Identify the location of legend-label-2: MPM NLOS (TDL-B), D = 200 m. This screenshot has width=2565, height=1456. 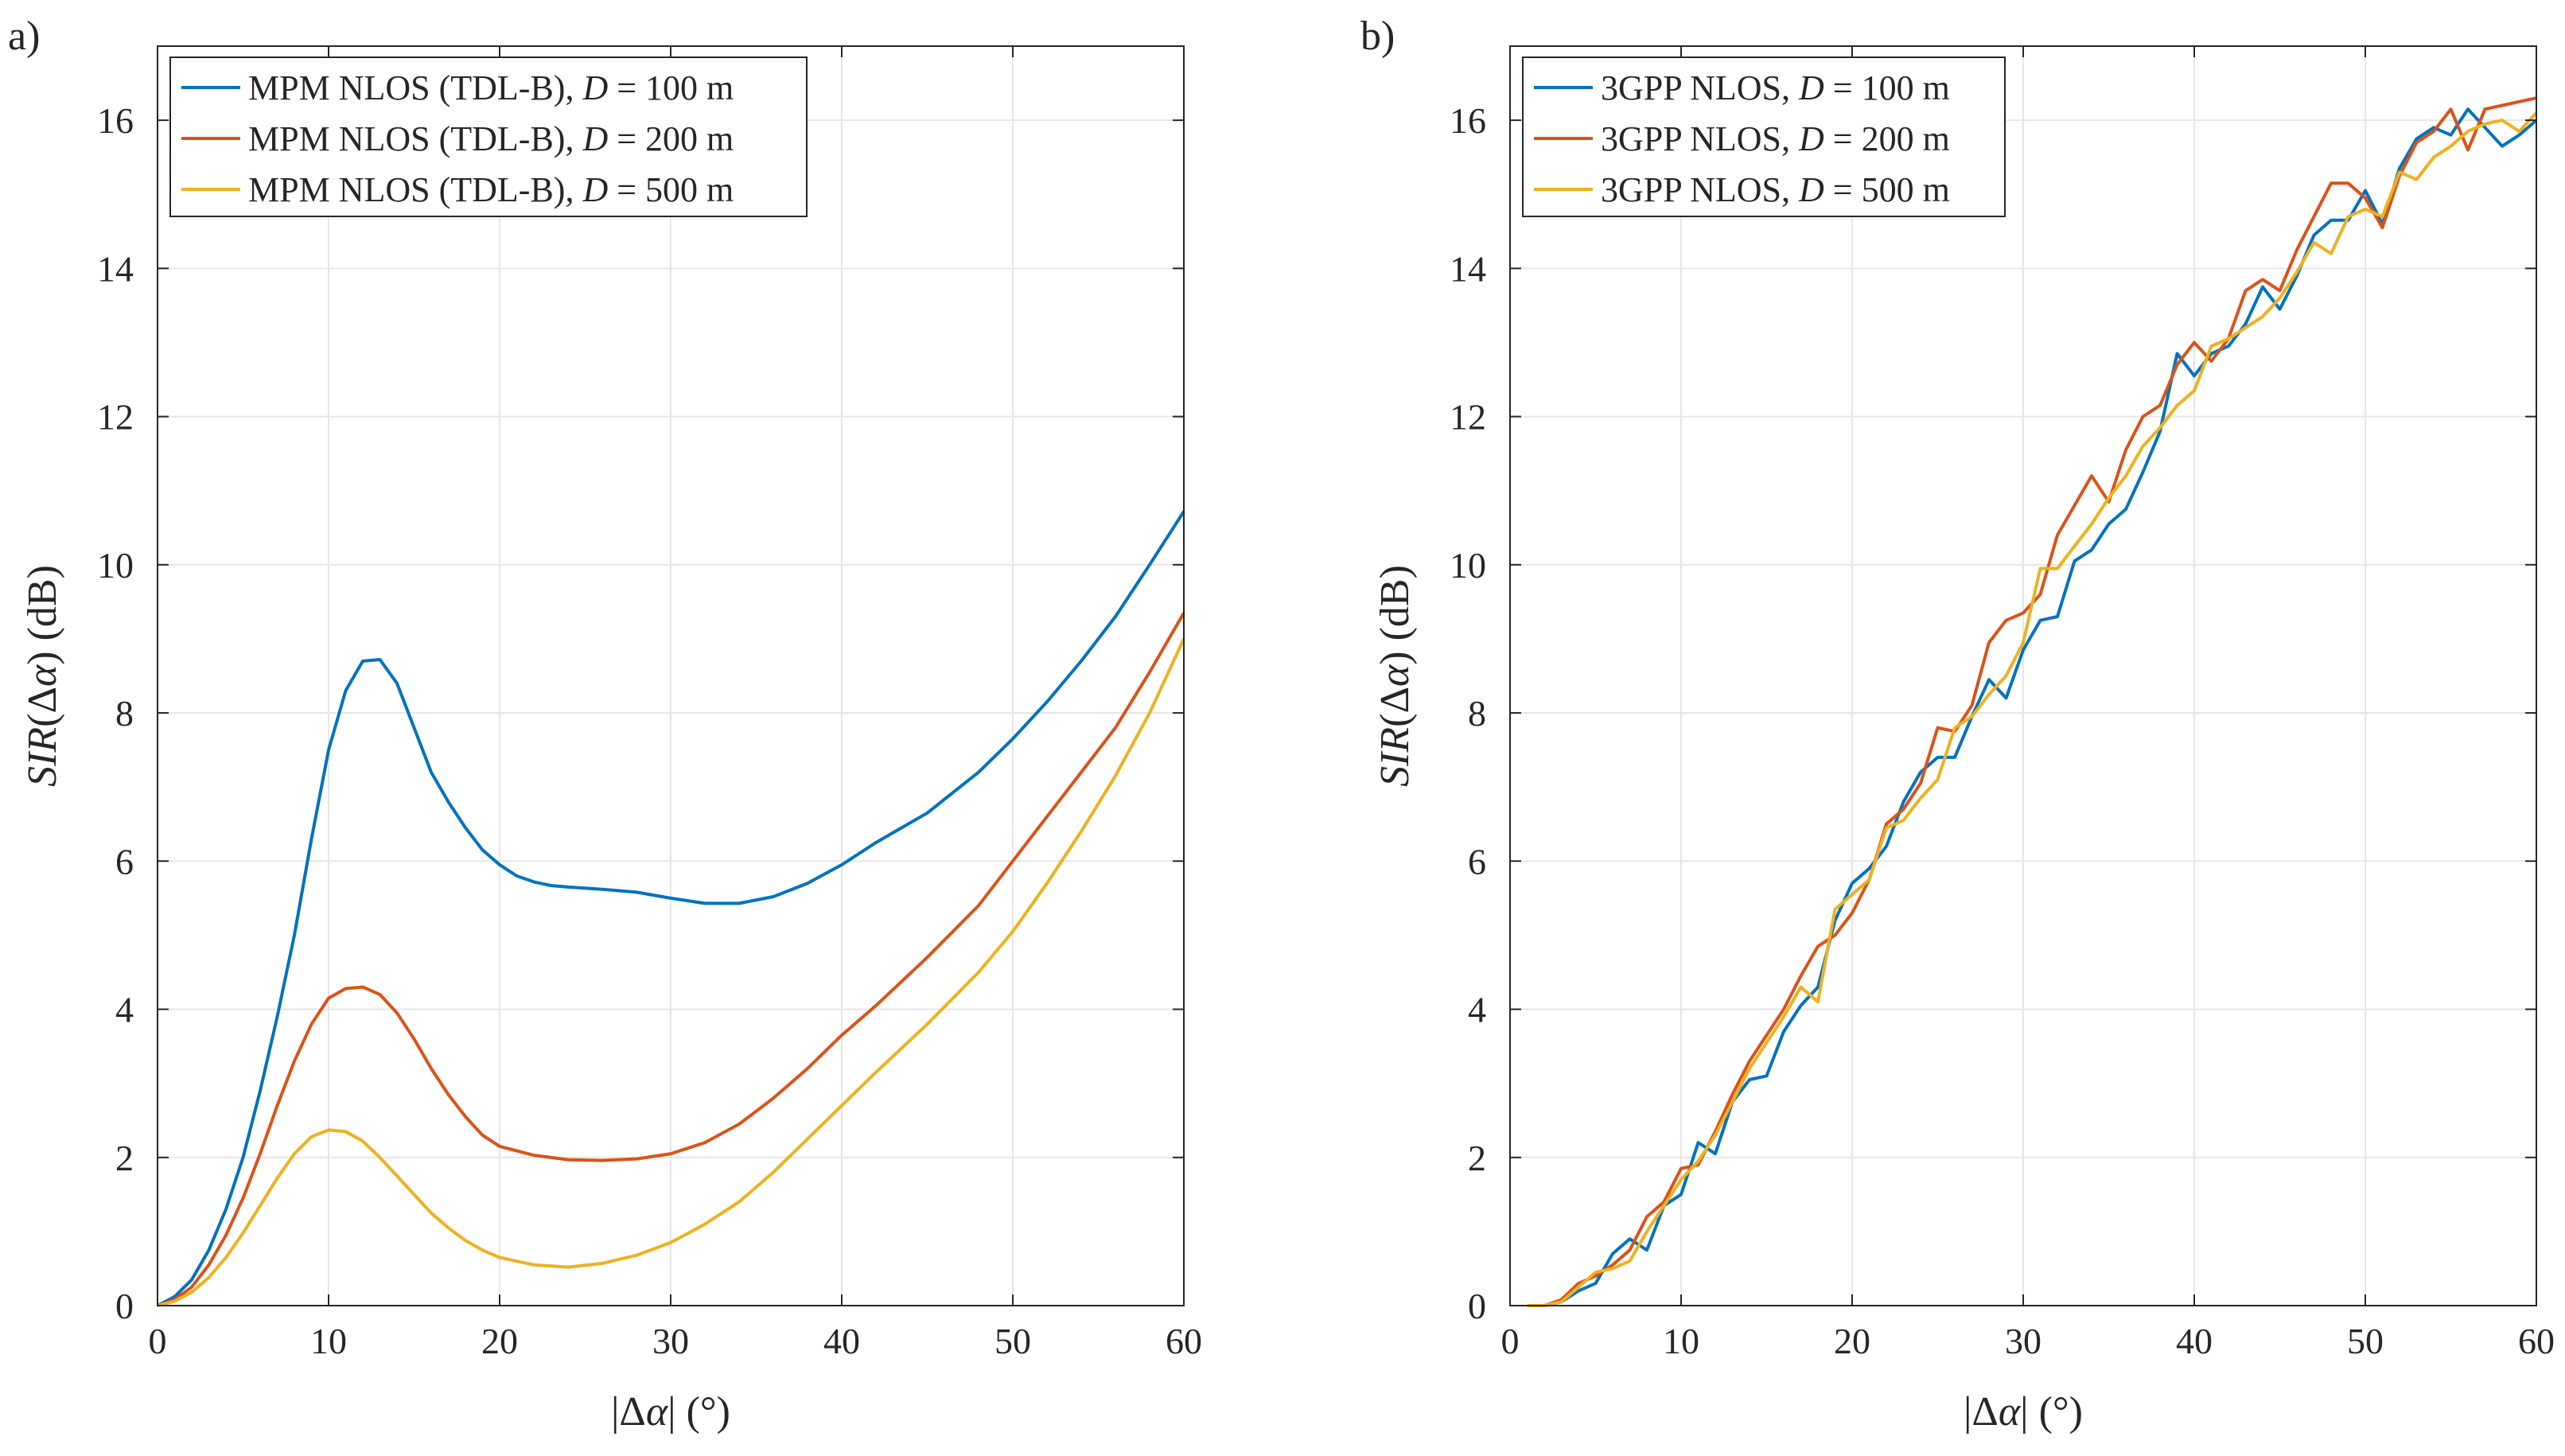
(491, 138).